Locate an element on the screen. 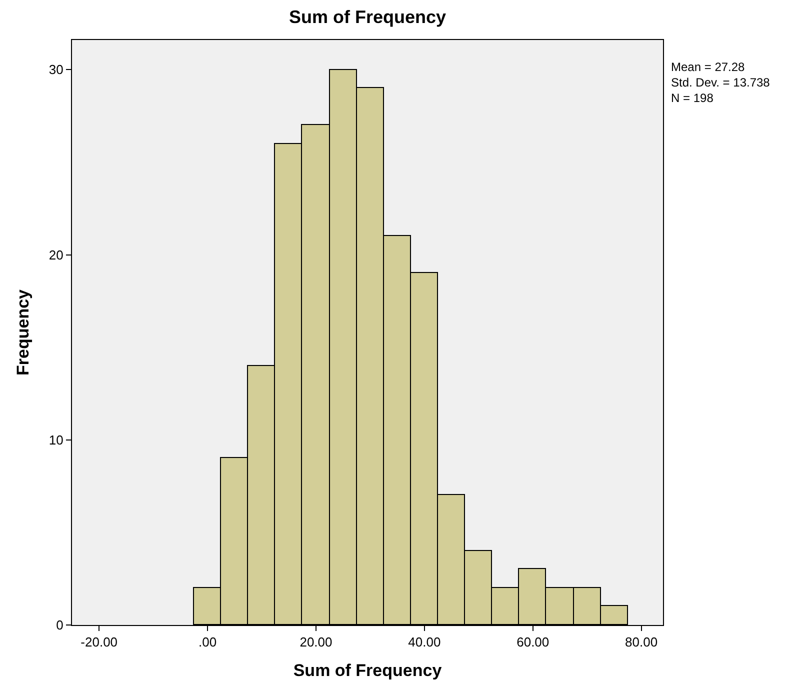 The image size is (804, 690). x-tick-label: 80.00 is located at coordinates (641, 642).